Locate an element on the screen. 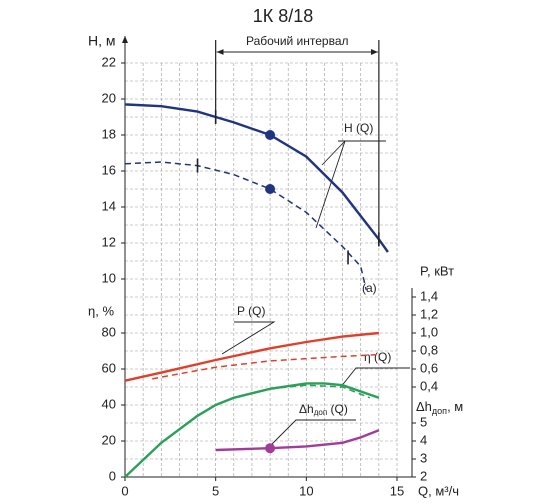 The height and width of the screenshot is (504, 560). y-tick-label: 10 is located at coordinates (109, 277).